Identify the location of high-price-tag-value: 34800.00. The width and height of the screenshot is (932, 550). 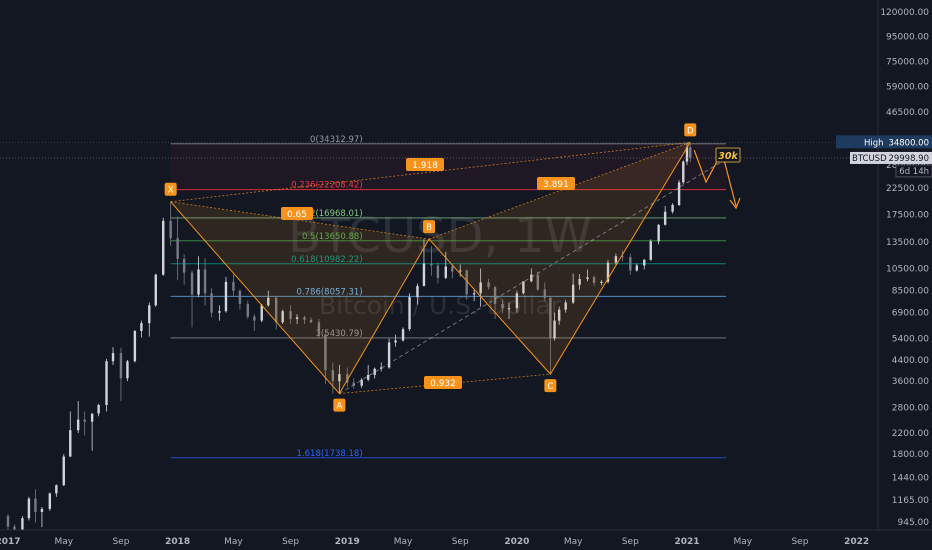
(908, 143).